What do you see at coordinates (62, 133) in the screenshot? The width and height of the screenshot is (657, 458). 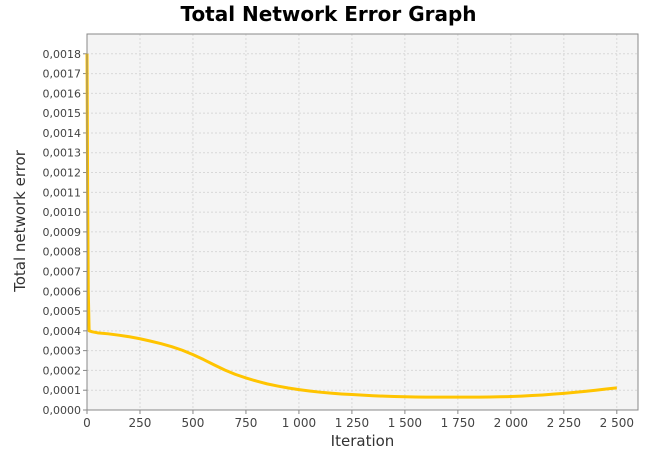 I see `y-tick-label: 0,0014` at bounding box center [62, 133].